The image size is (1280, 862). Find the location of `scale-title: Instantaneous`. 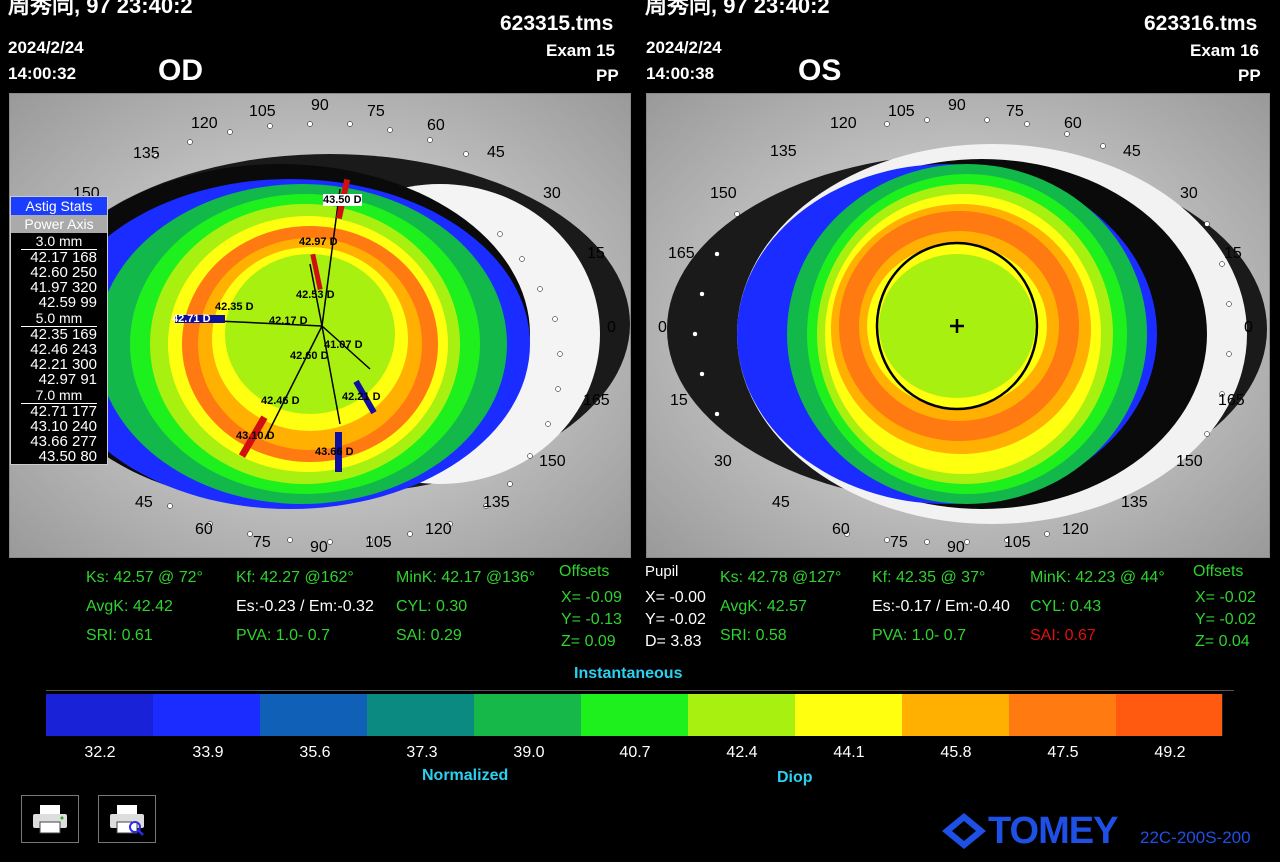

scale-title: Instantaneous is located at coordinates (628, 673).